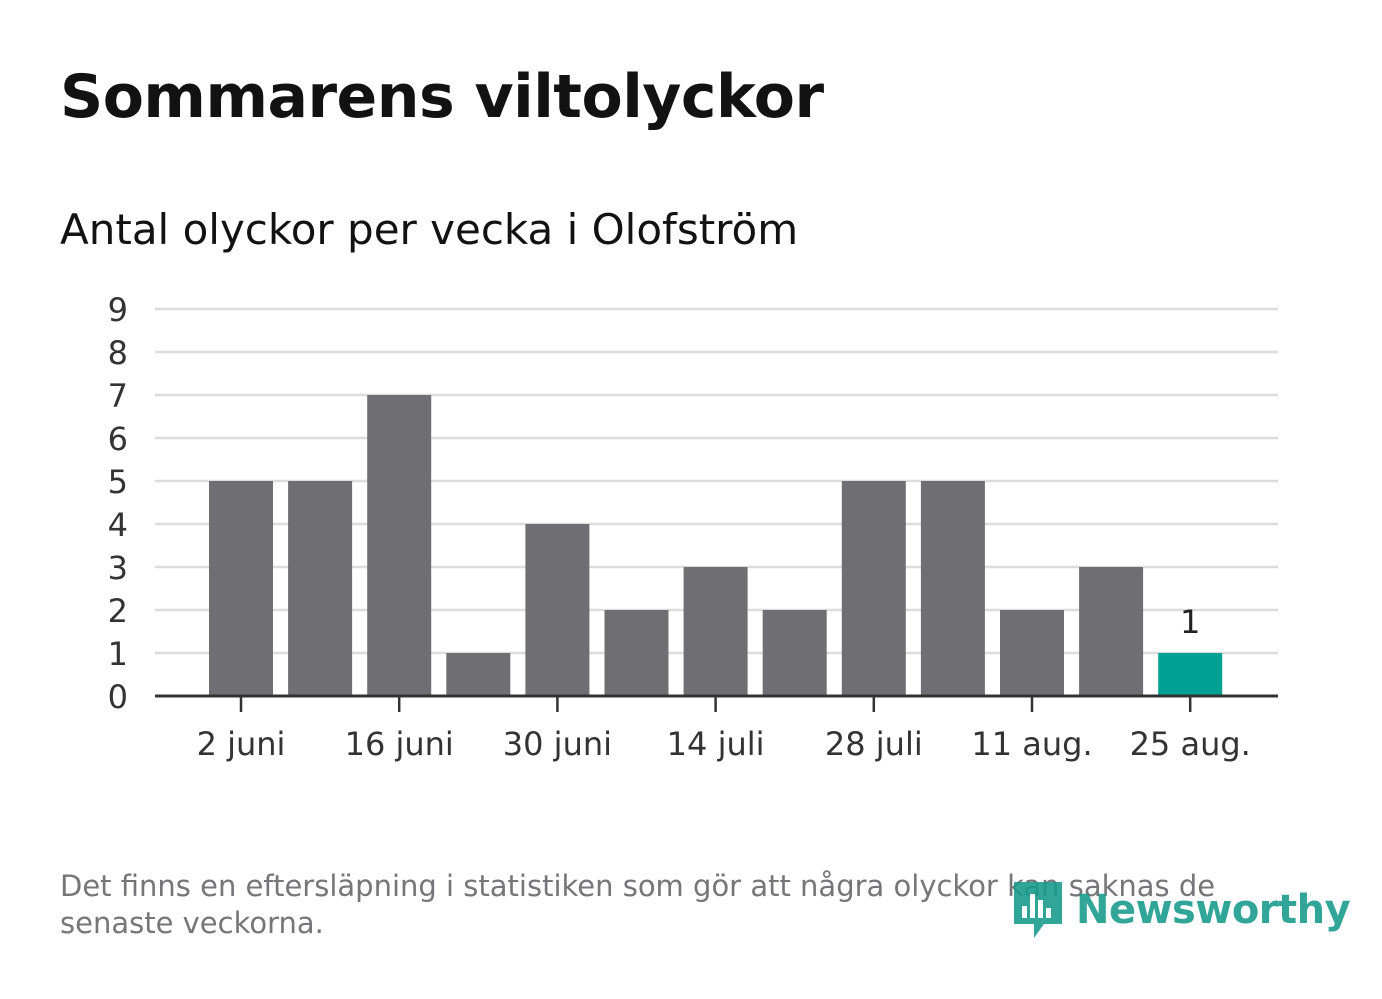 Image resolution: width=1382 pixels, height=999 pixels. What do you see at coordinates (1213, 910) in the screenshot?
I see `logo-text: Newsworthy` at bounding box center [1213, 910].